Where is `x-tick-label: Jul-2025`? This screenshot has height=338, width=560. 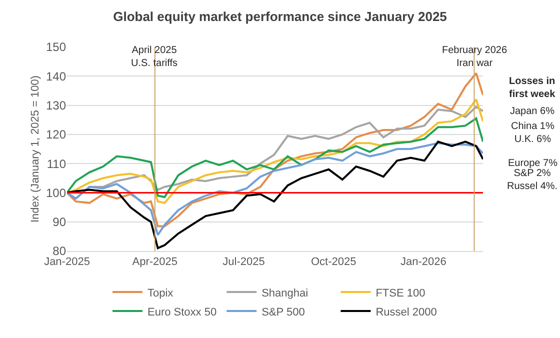
x-tick-label: Jul-2025 is located at coordinates (243, 262).